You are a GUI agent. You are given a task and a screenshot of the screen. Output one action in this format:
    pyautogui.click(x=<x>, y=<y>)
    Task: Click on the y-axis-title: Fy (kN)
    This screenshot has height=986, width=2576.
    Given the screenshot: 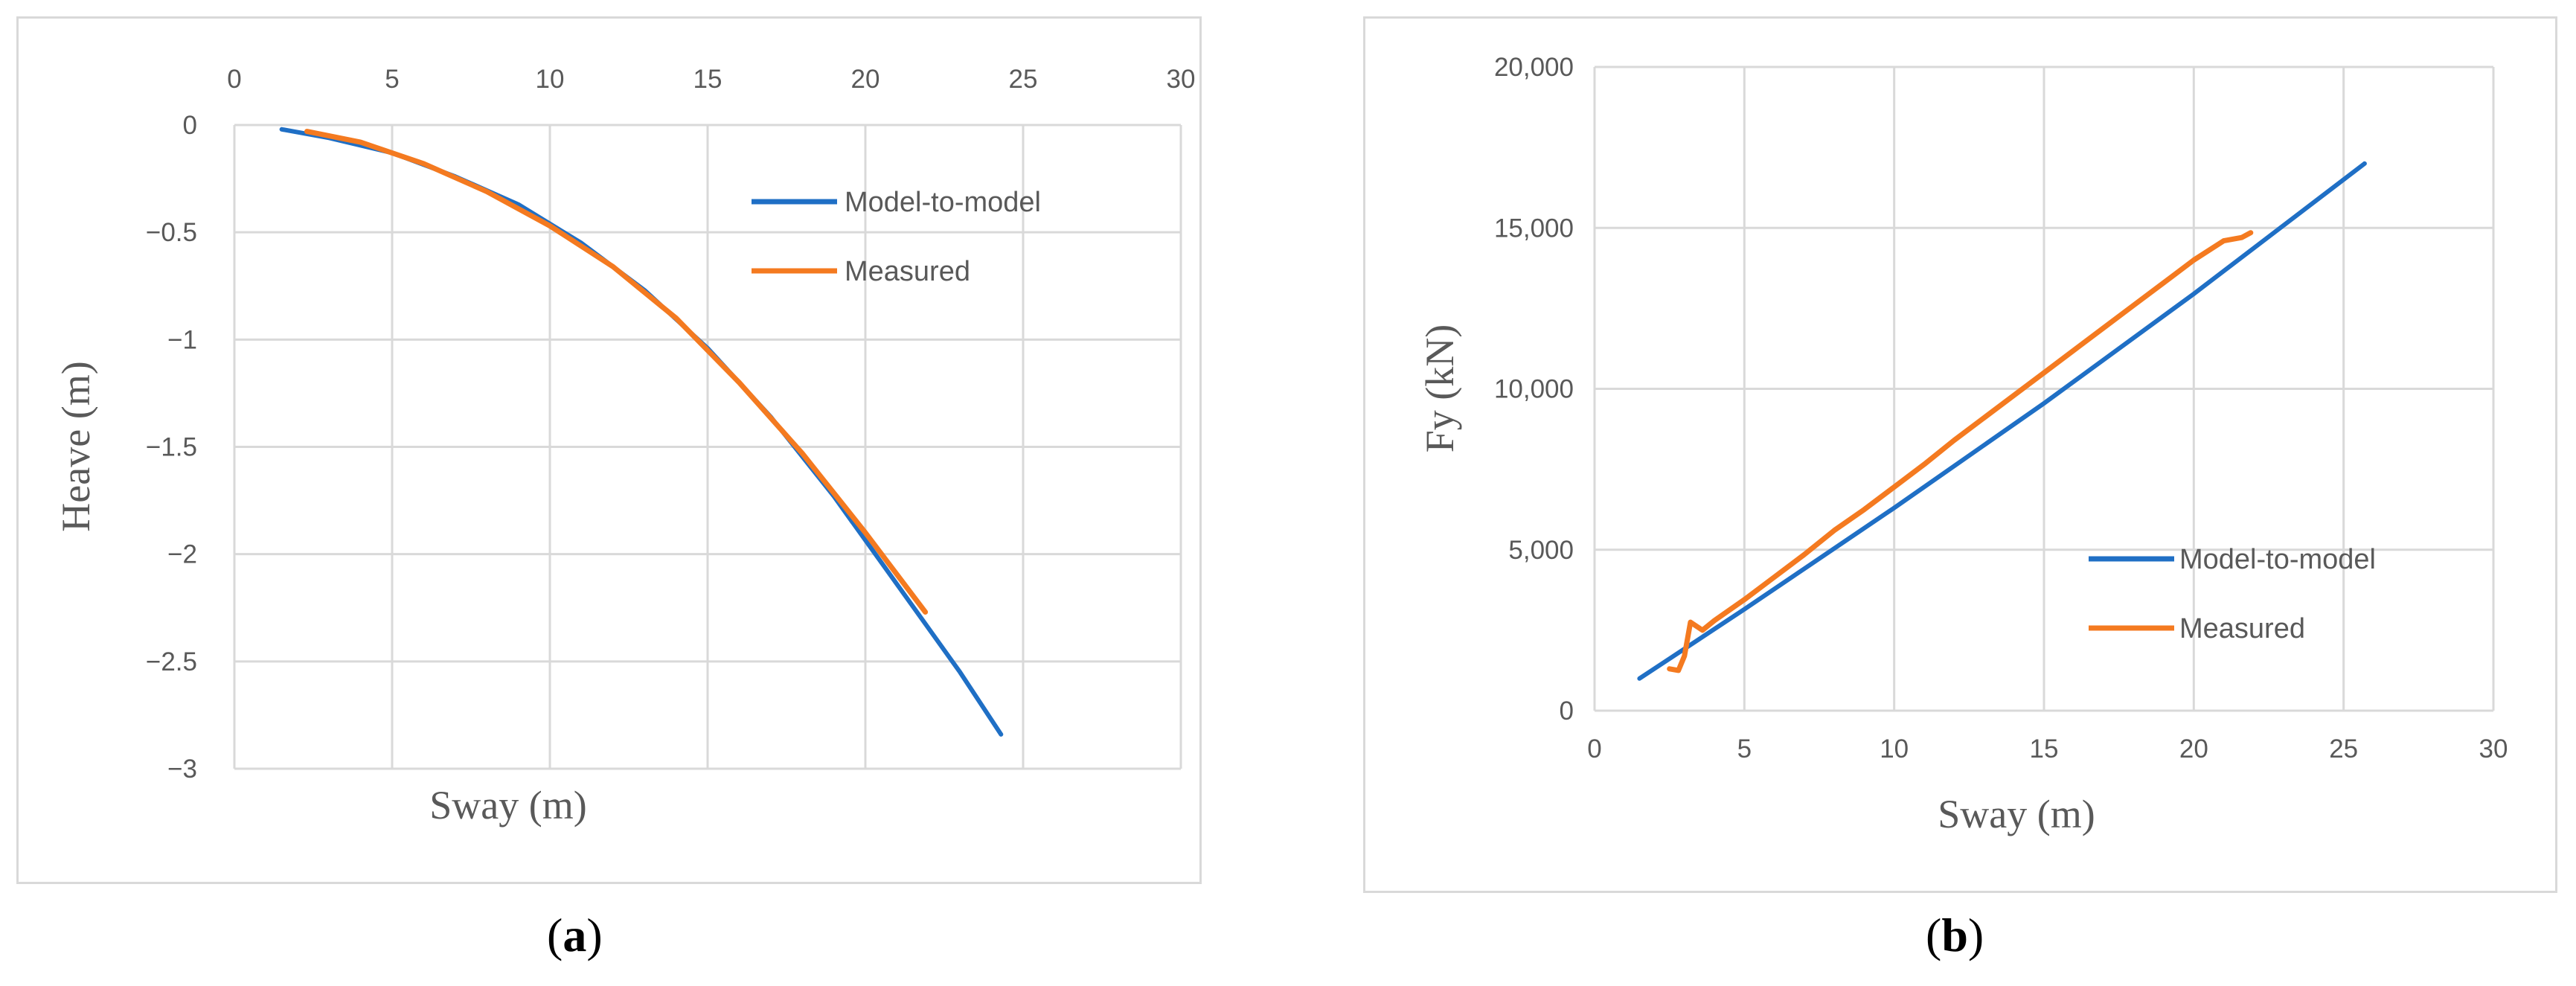 What is the action you would take?
    pyautogui.click(x=1439, y=389)
    